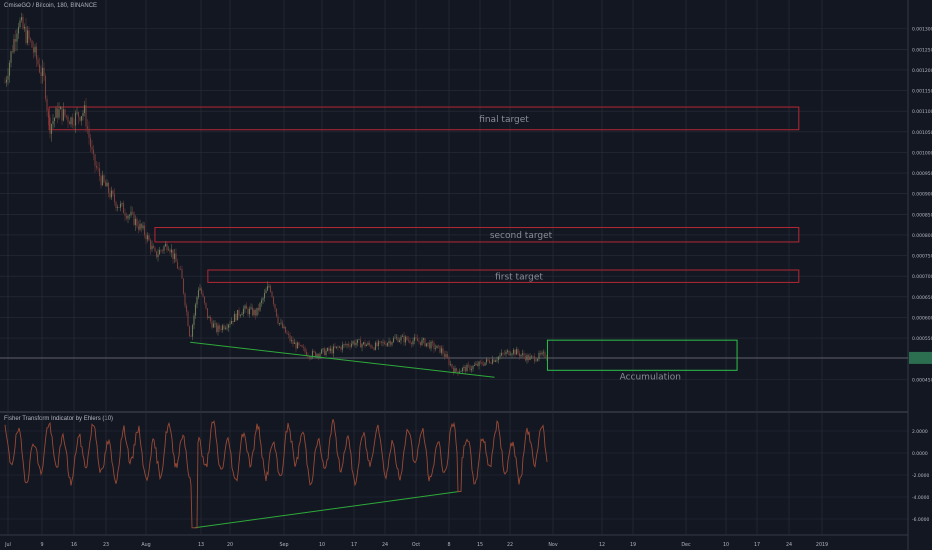  Describe the element at coordinates (789, 545) in the screenshot. I see `time-tick-label: 24` at that location.